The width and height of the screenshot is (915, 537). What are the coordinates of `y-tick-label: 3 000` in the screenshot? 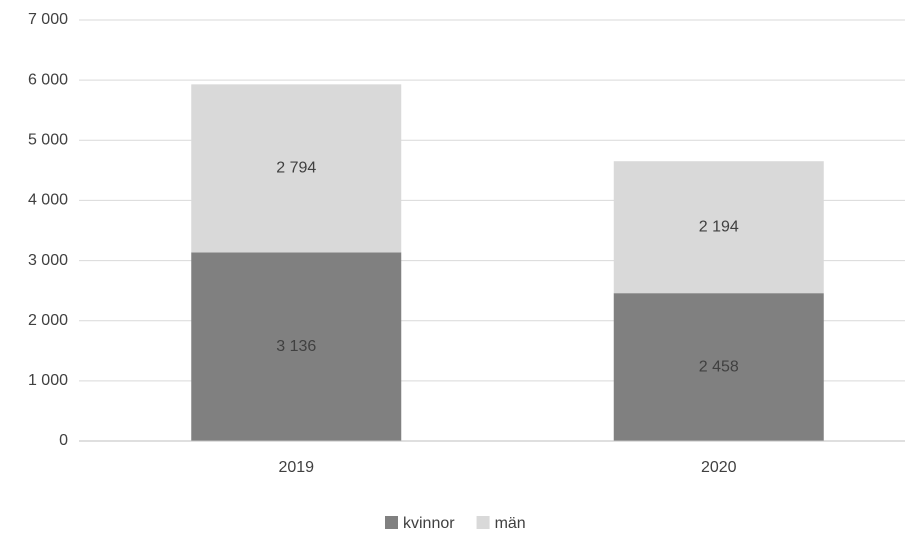 It's located at (48, 260).